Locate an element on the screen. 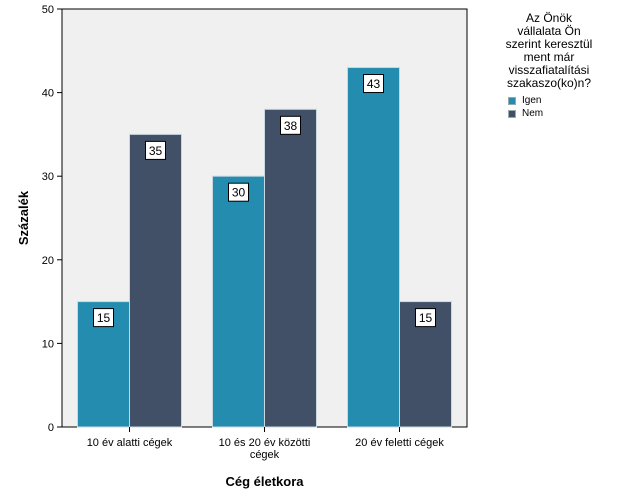 This screenshot has width=629, height=504. data-label: 35 is located at coordinates (156, 151).